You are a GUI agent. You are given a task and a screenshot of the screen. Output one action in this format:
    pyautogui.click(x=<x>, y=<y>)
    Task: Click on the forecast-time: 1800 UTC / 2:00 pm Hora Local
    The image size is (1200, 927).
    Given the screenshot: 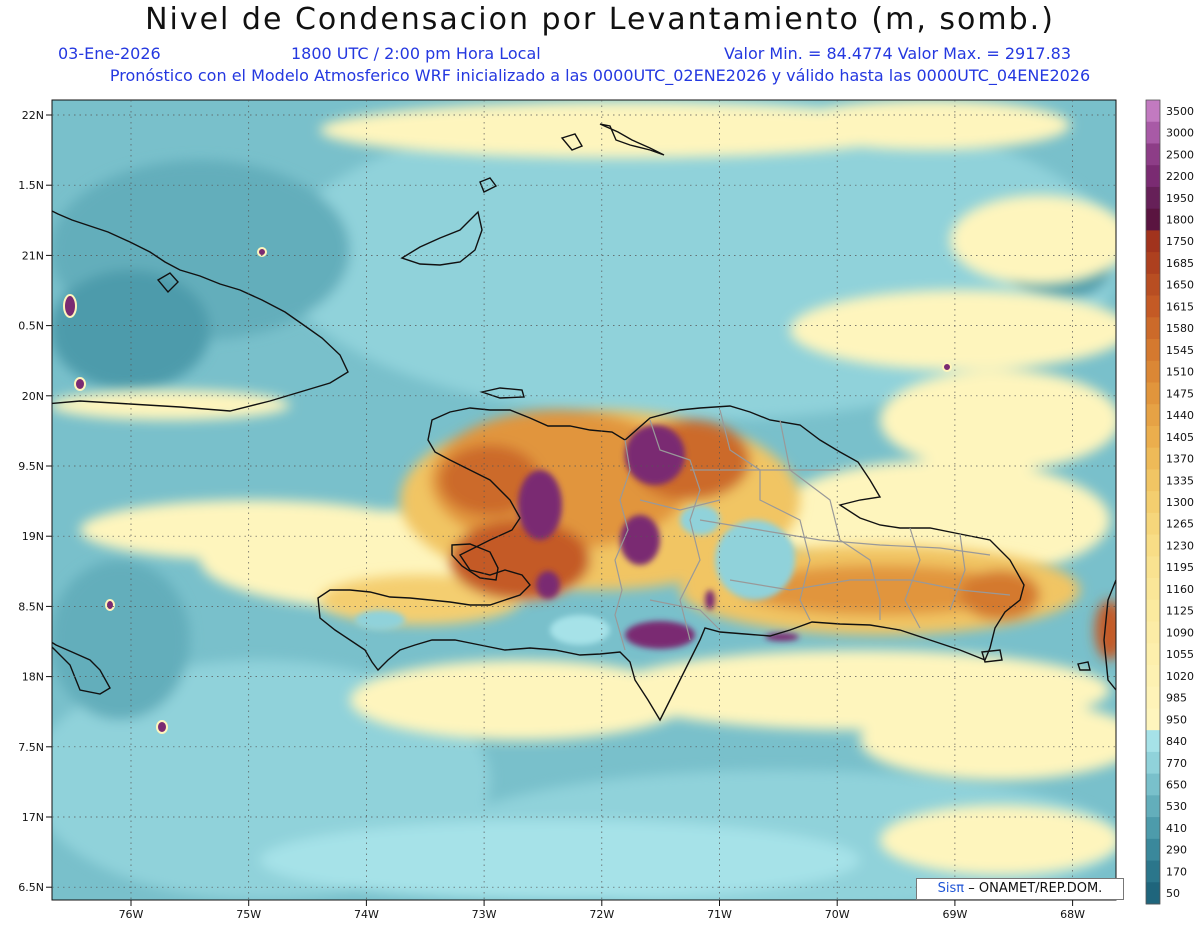 What is the action you would take?
    pyautogui.click(x=416, y=53)
    